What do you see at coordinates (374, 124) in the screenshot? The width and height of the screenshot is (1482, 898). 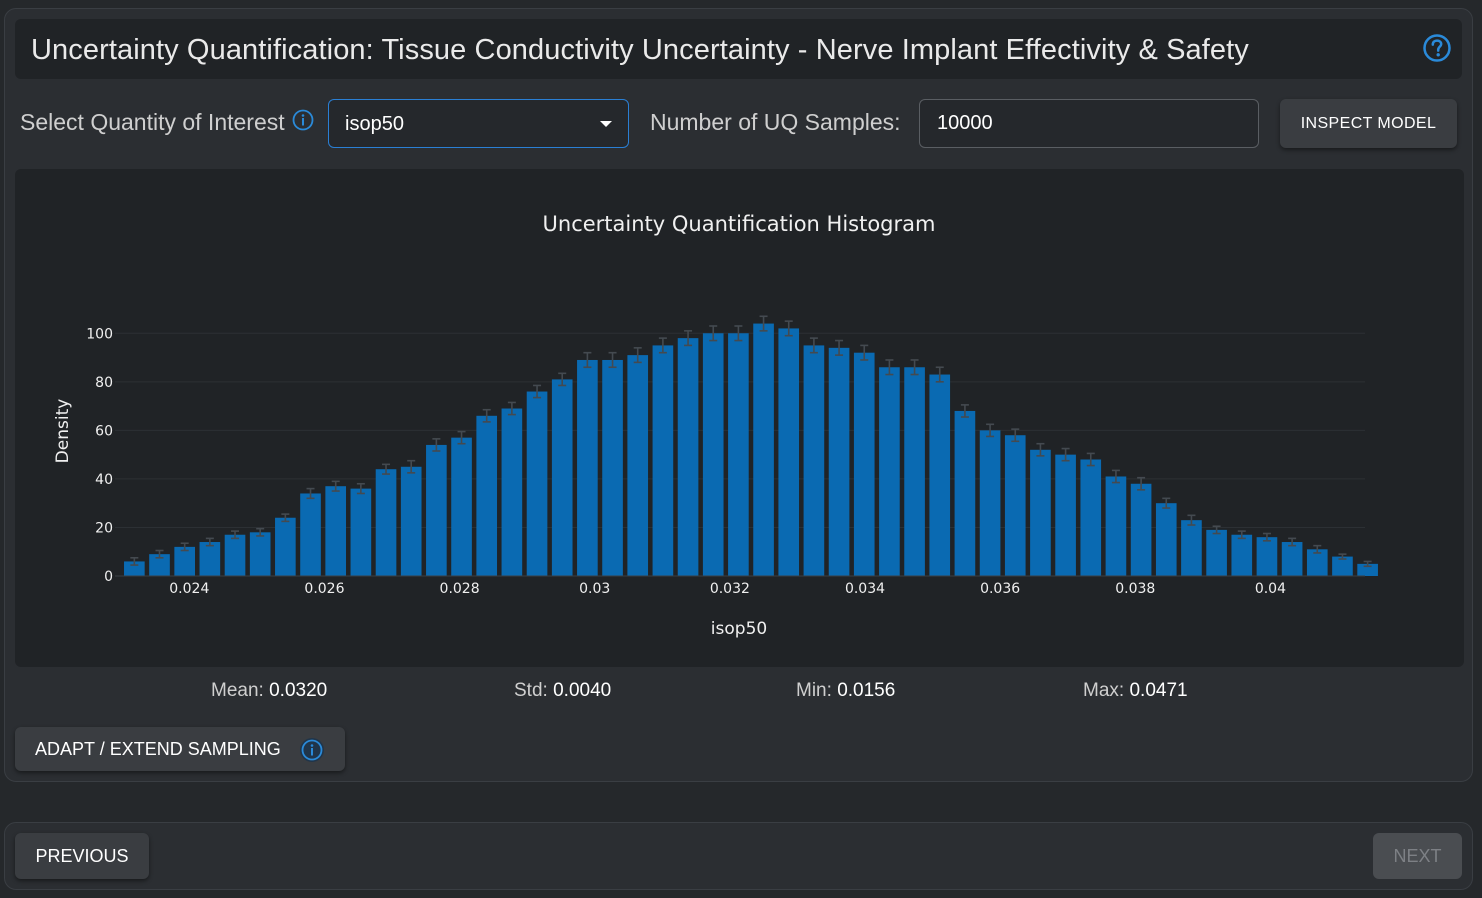 I see `qoi-select-value: isop50` at bounding box center [374, 124].